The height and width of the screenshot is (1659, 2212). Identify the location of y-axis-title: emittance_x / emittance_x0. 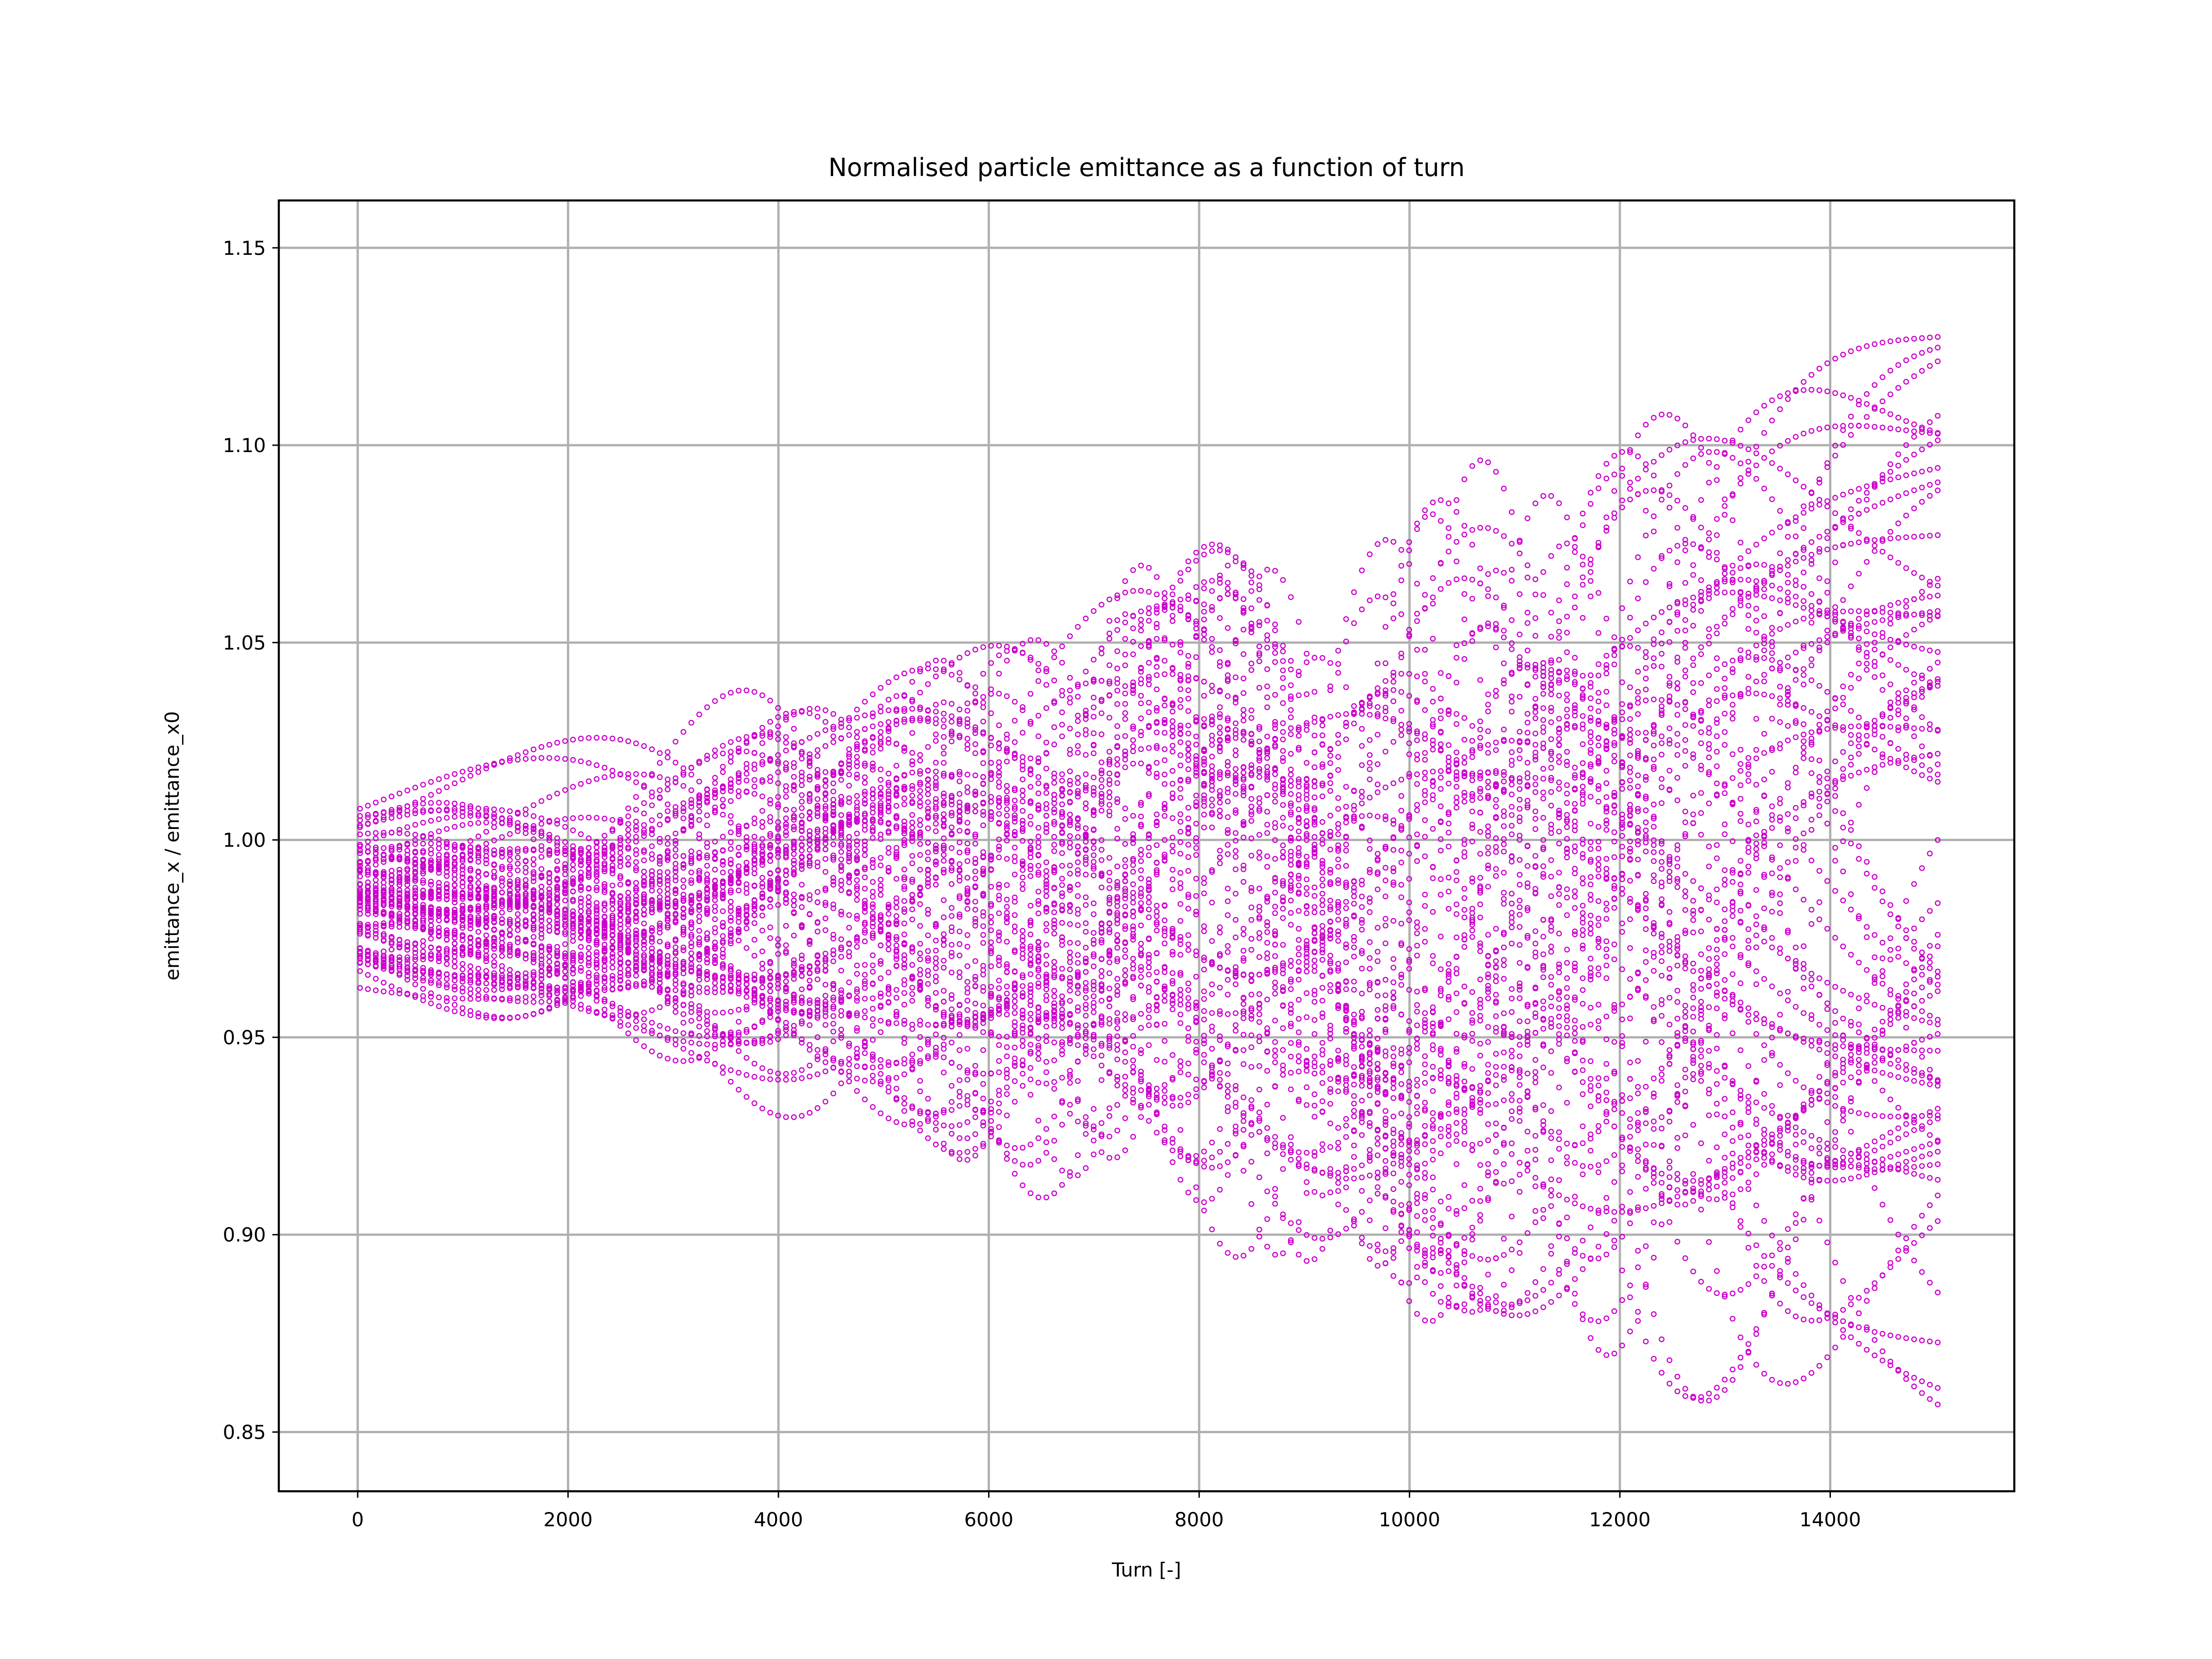
(172, 846).